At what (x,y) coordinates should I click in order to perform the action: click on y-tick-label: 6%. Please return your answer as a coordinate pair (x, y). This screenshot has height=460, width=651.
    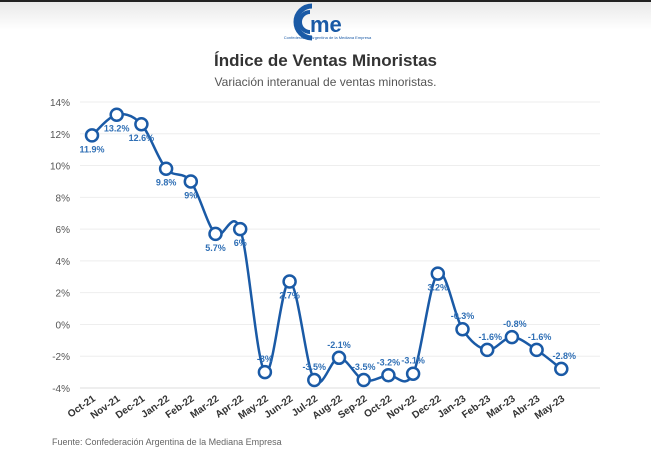
    Looking at the image, I should click on (63, 230).